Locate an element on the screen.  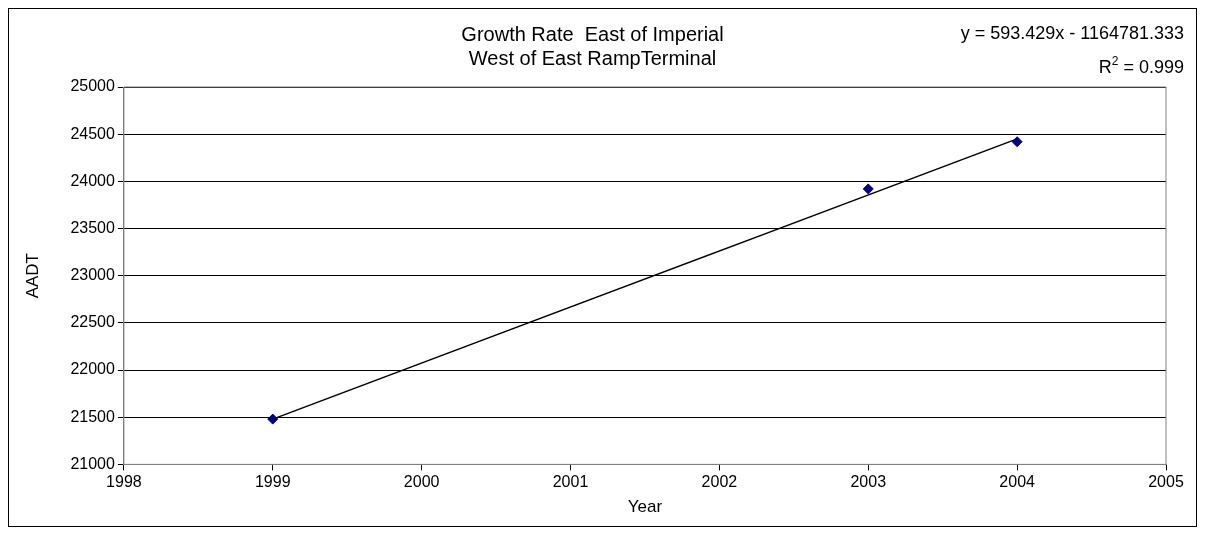
text: y = 593.429x - 1164781.333 is located at coordinates (1072, 33).